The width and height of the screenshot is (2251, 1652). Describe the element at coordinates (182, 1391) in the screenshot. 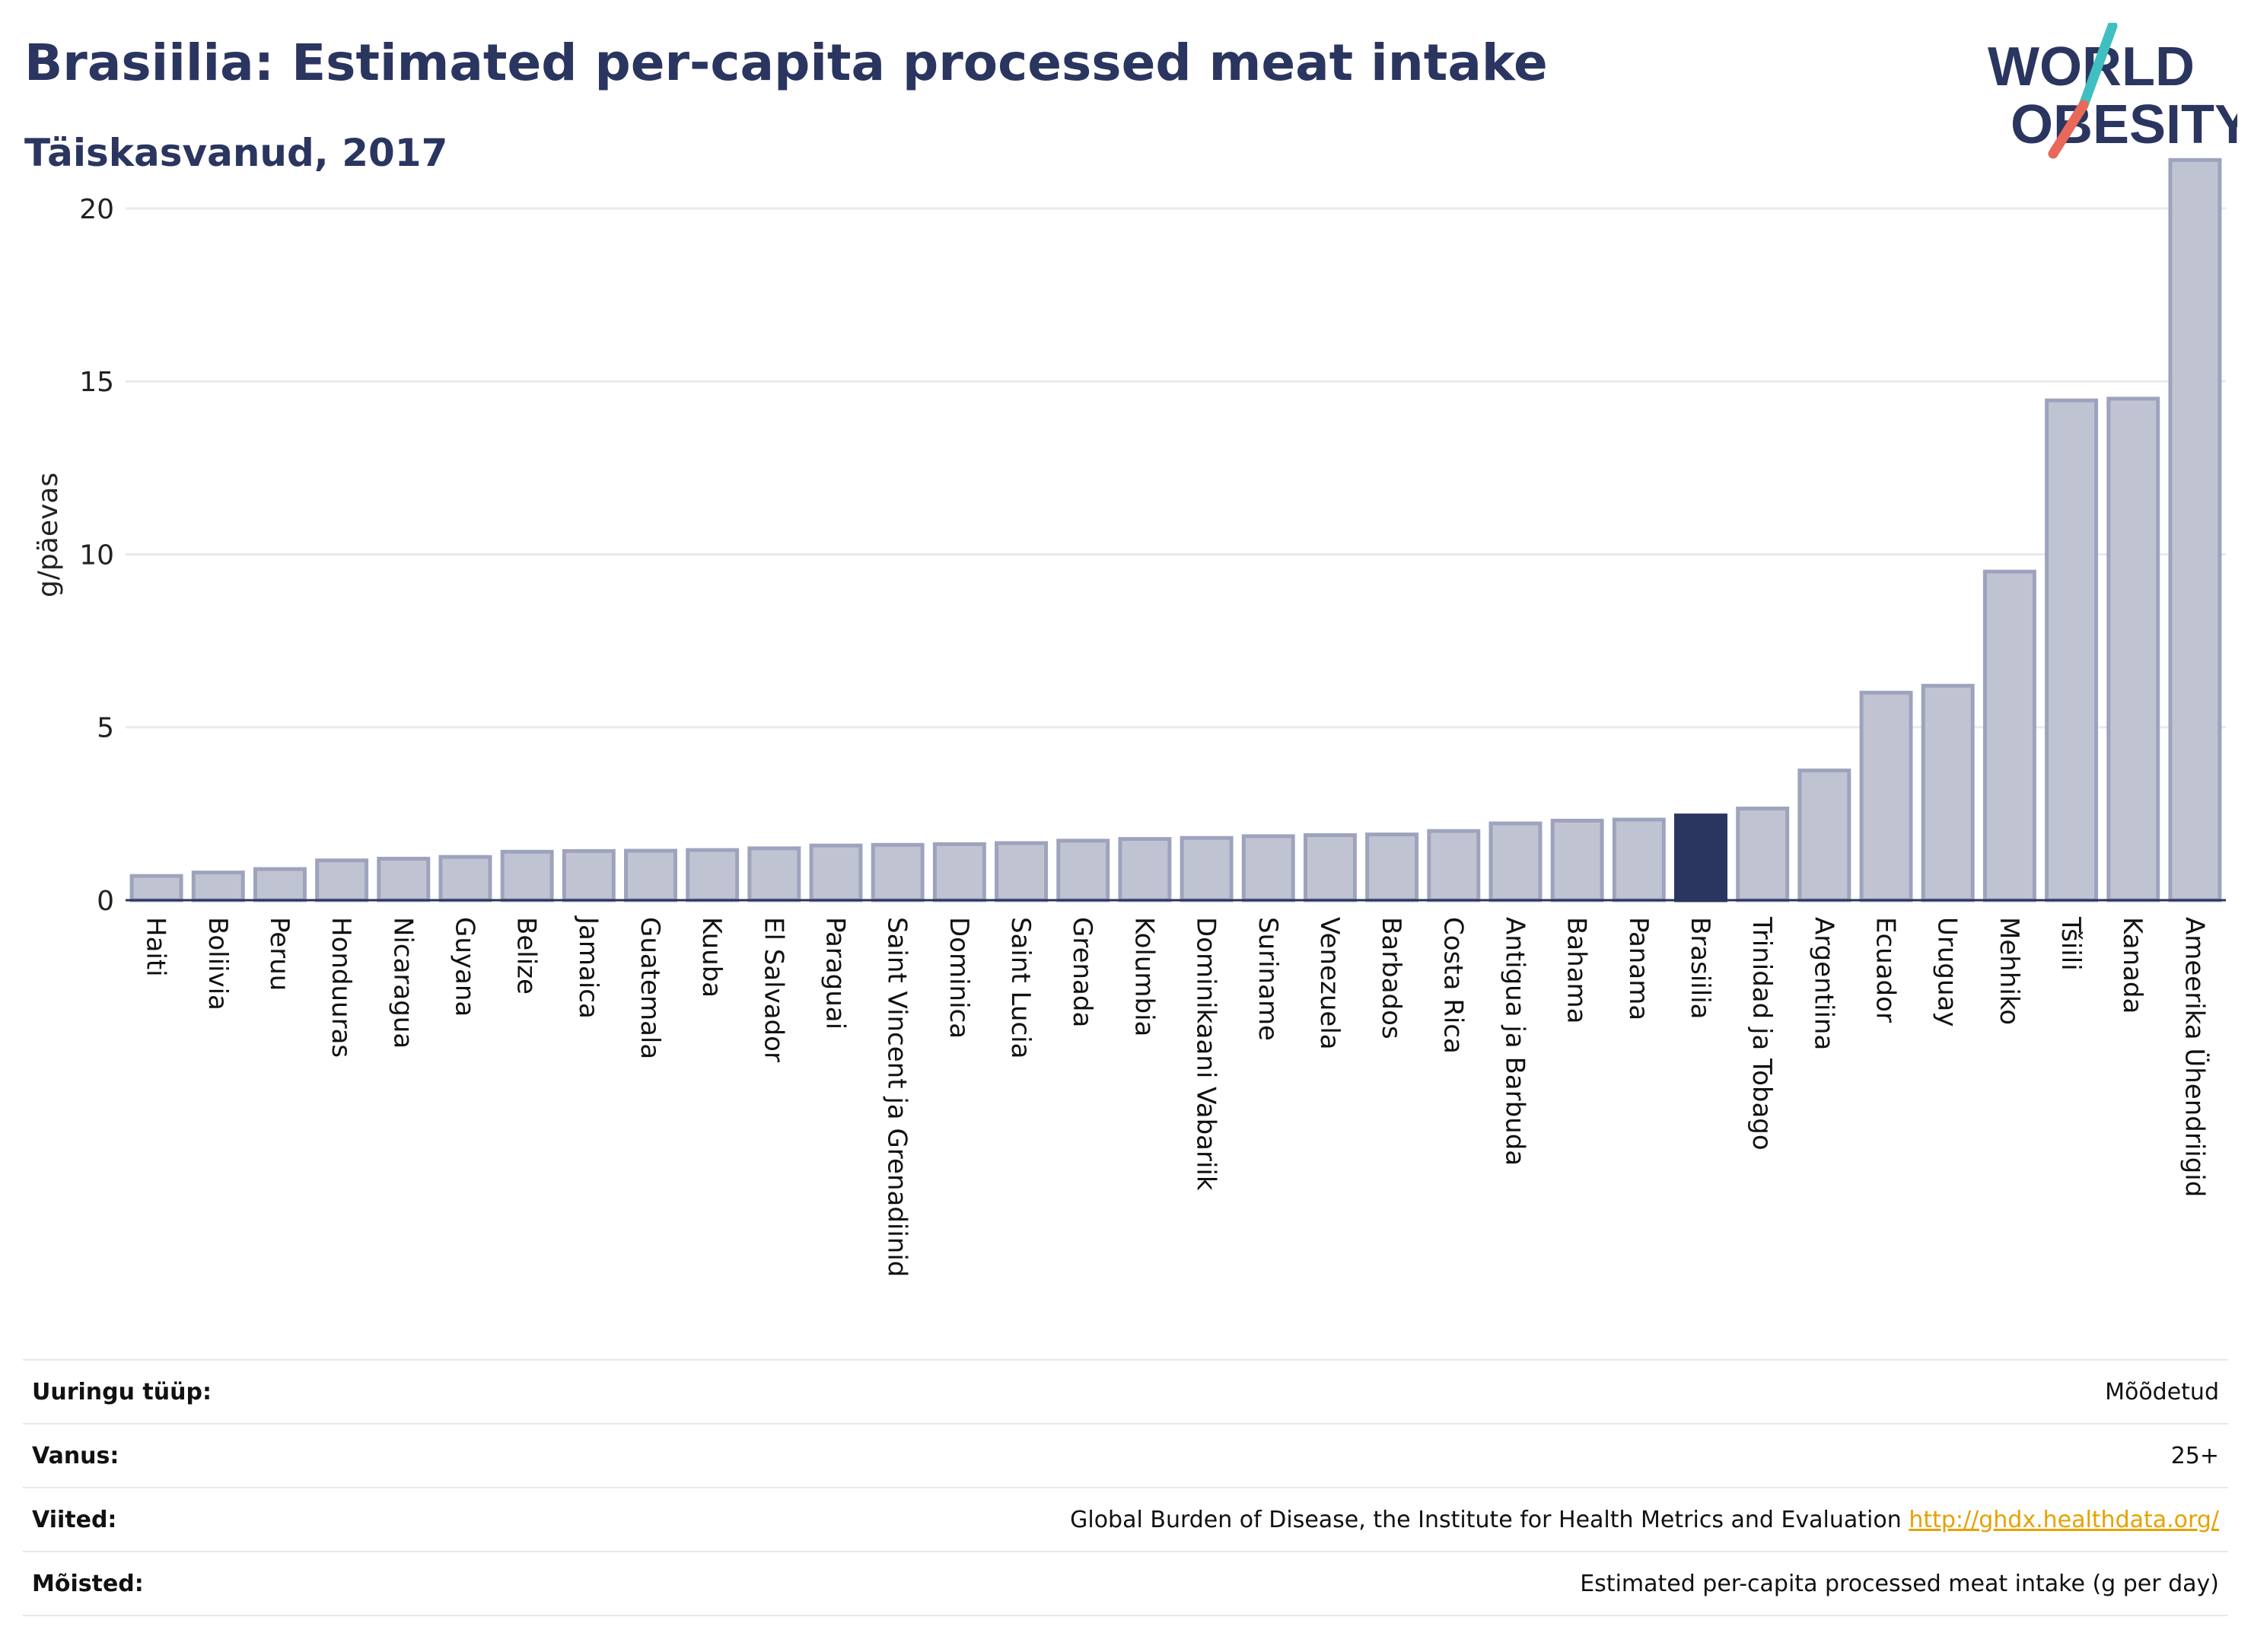

I see `info-key-survey-type: Uuringu tüüp:` at that location.